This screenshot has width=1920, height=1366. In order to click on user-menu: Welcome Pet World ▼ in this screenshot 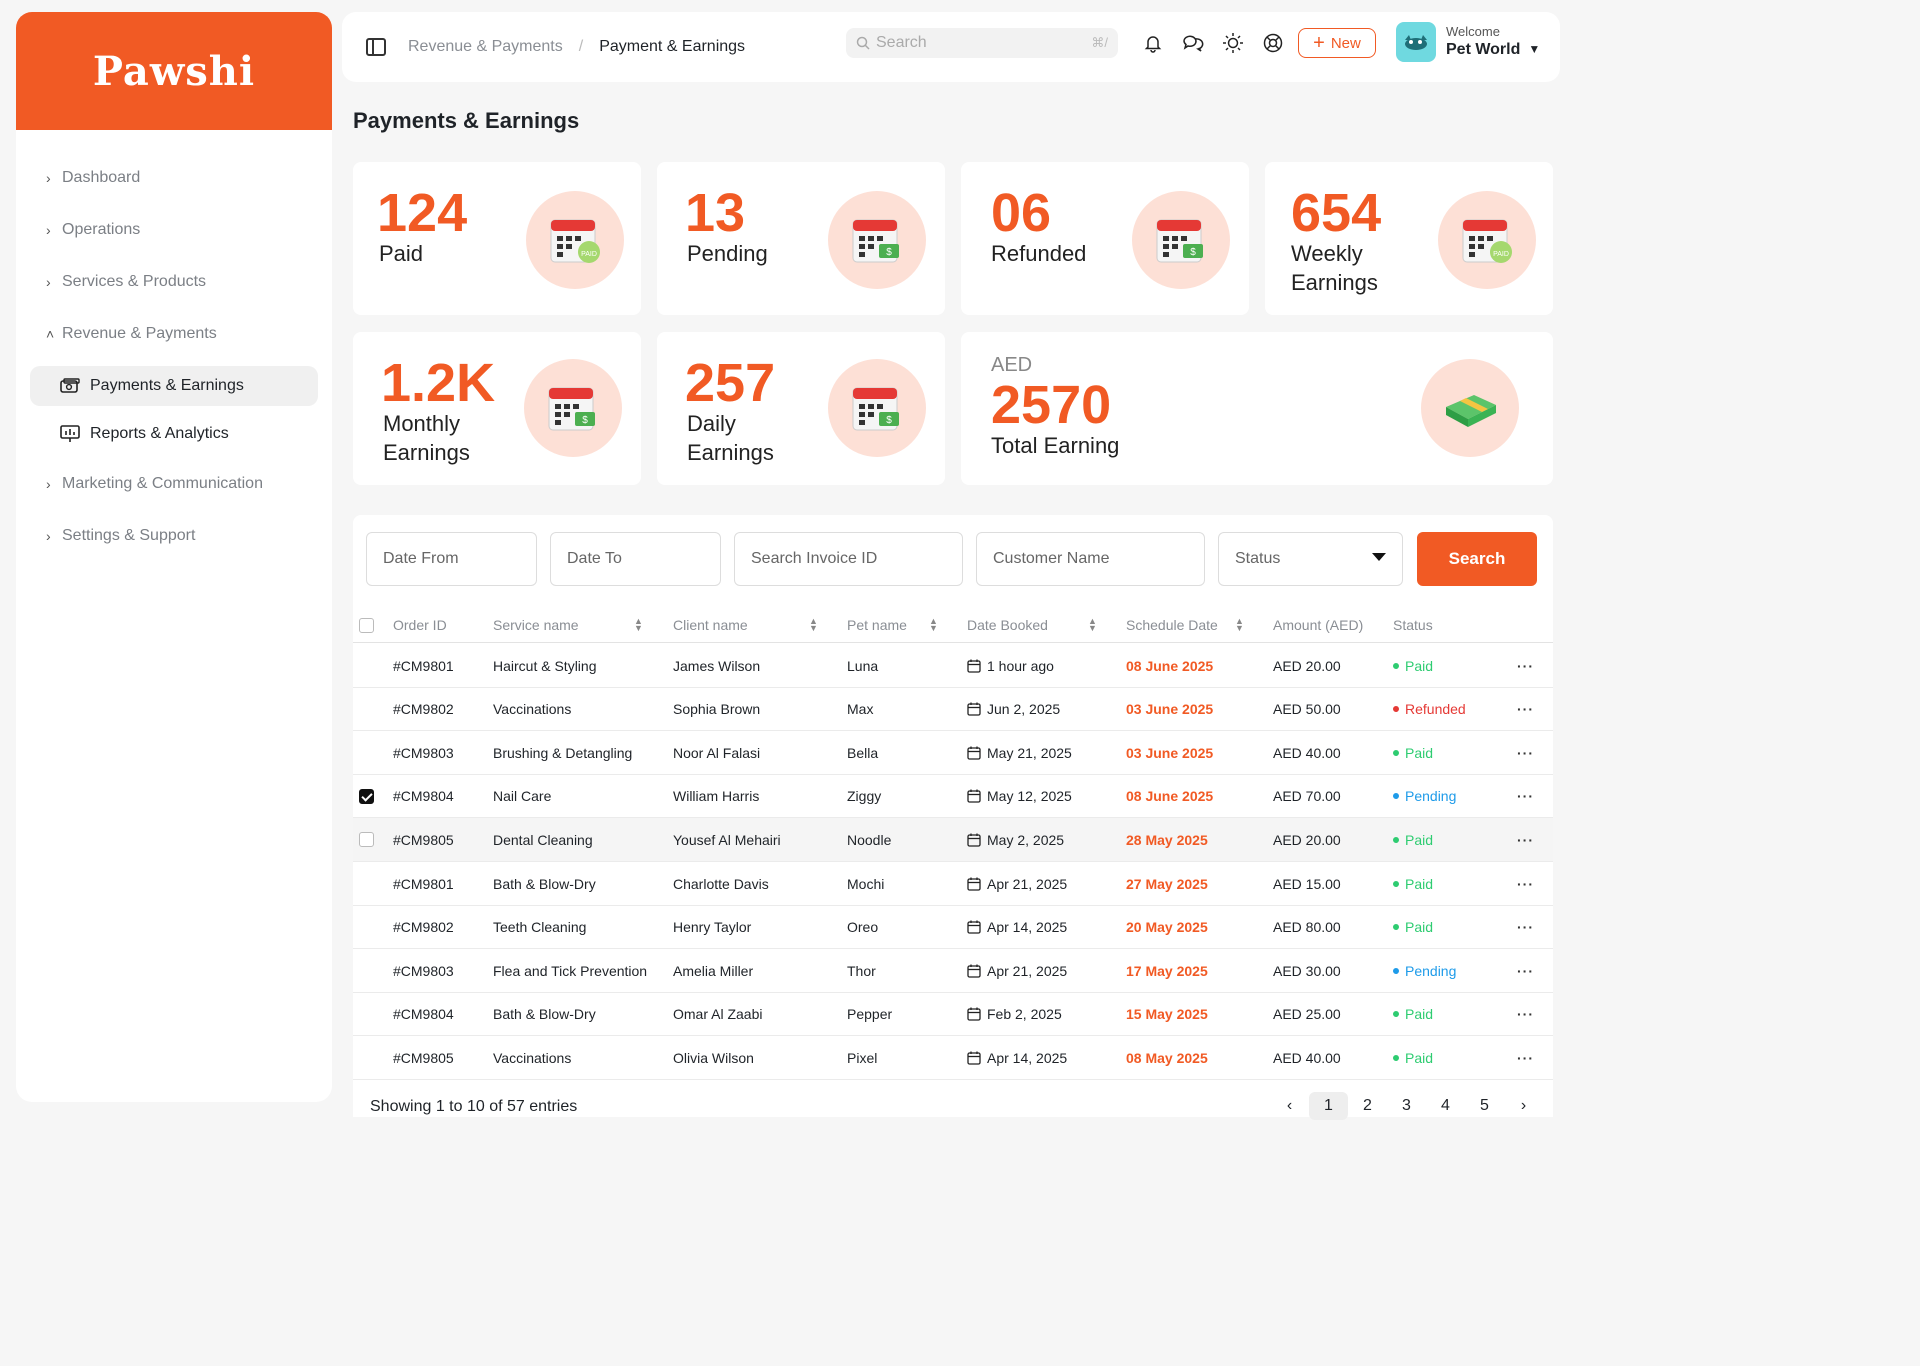, I will do `click(1468, 42)`.